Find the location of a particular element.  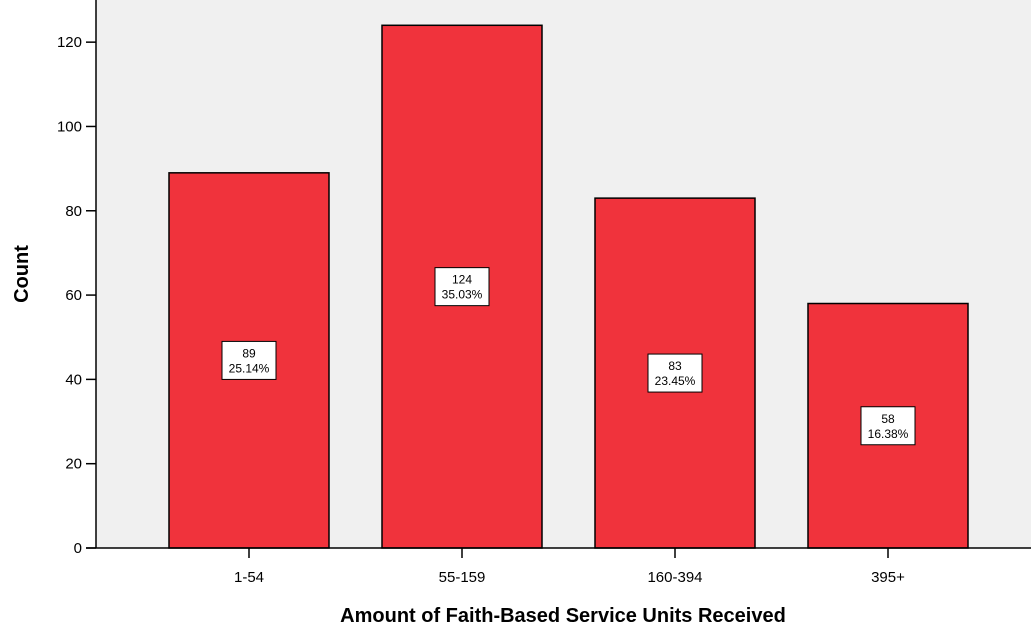

data-label-percent: 16.38% is located at coordinates (888, 434).